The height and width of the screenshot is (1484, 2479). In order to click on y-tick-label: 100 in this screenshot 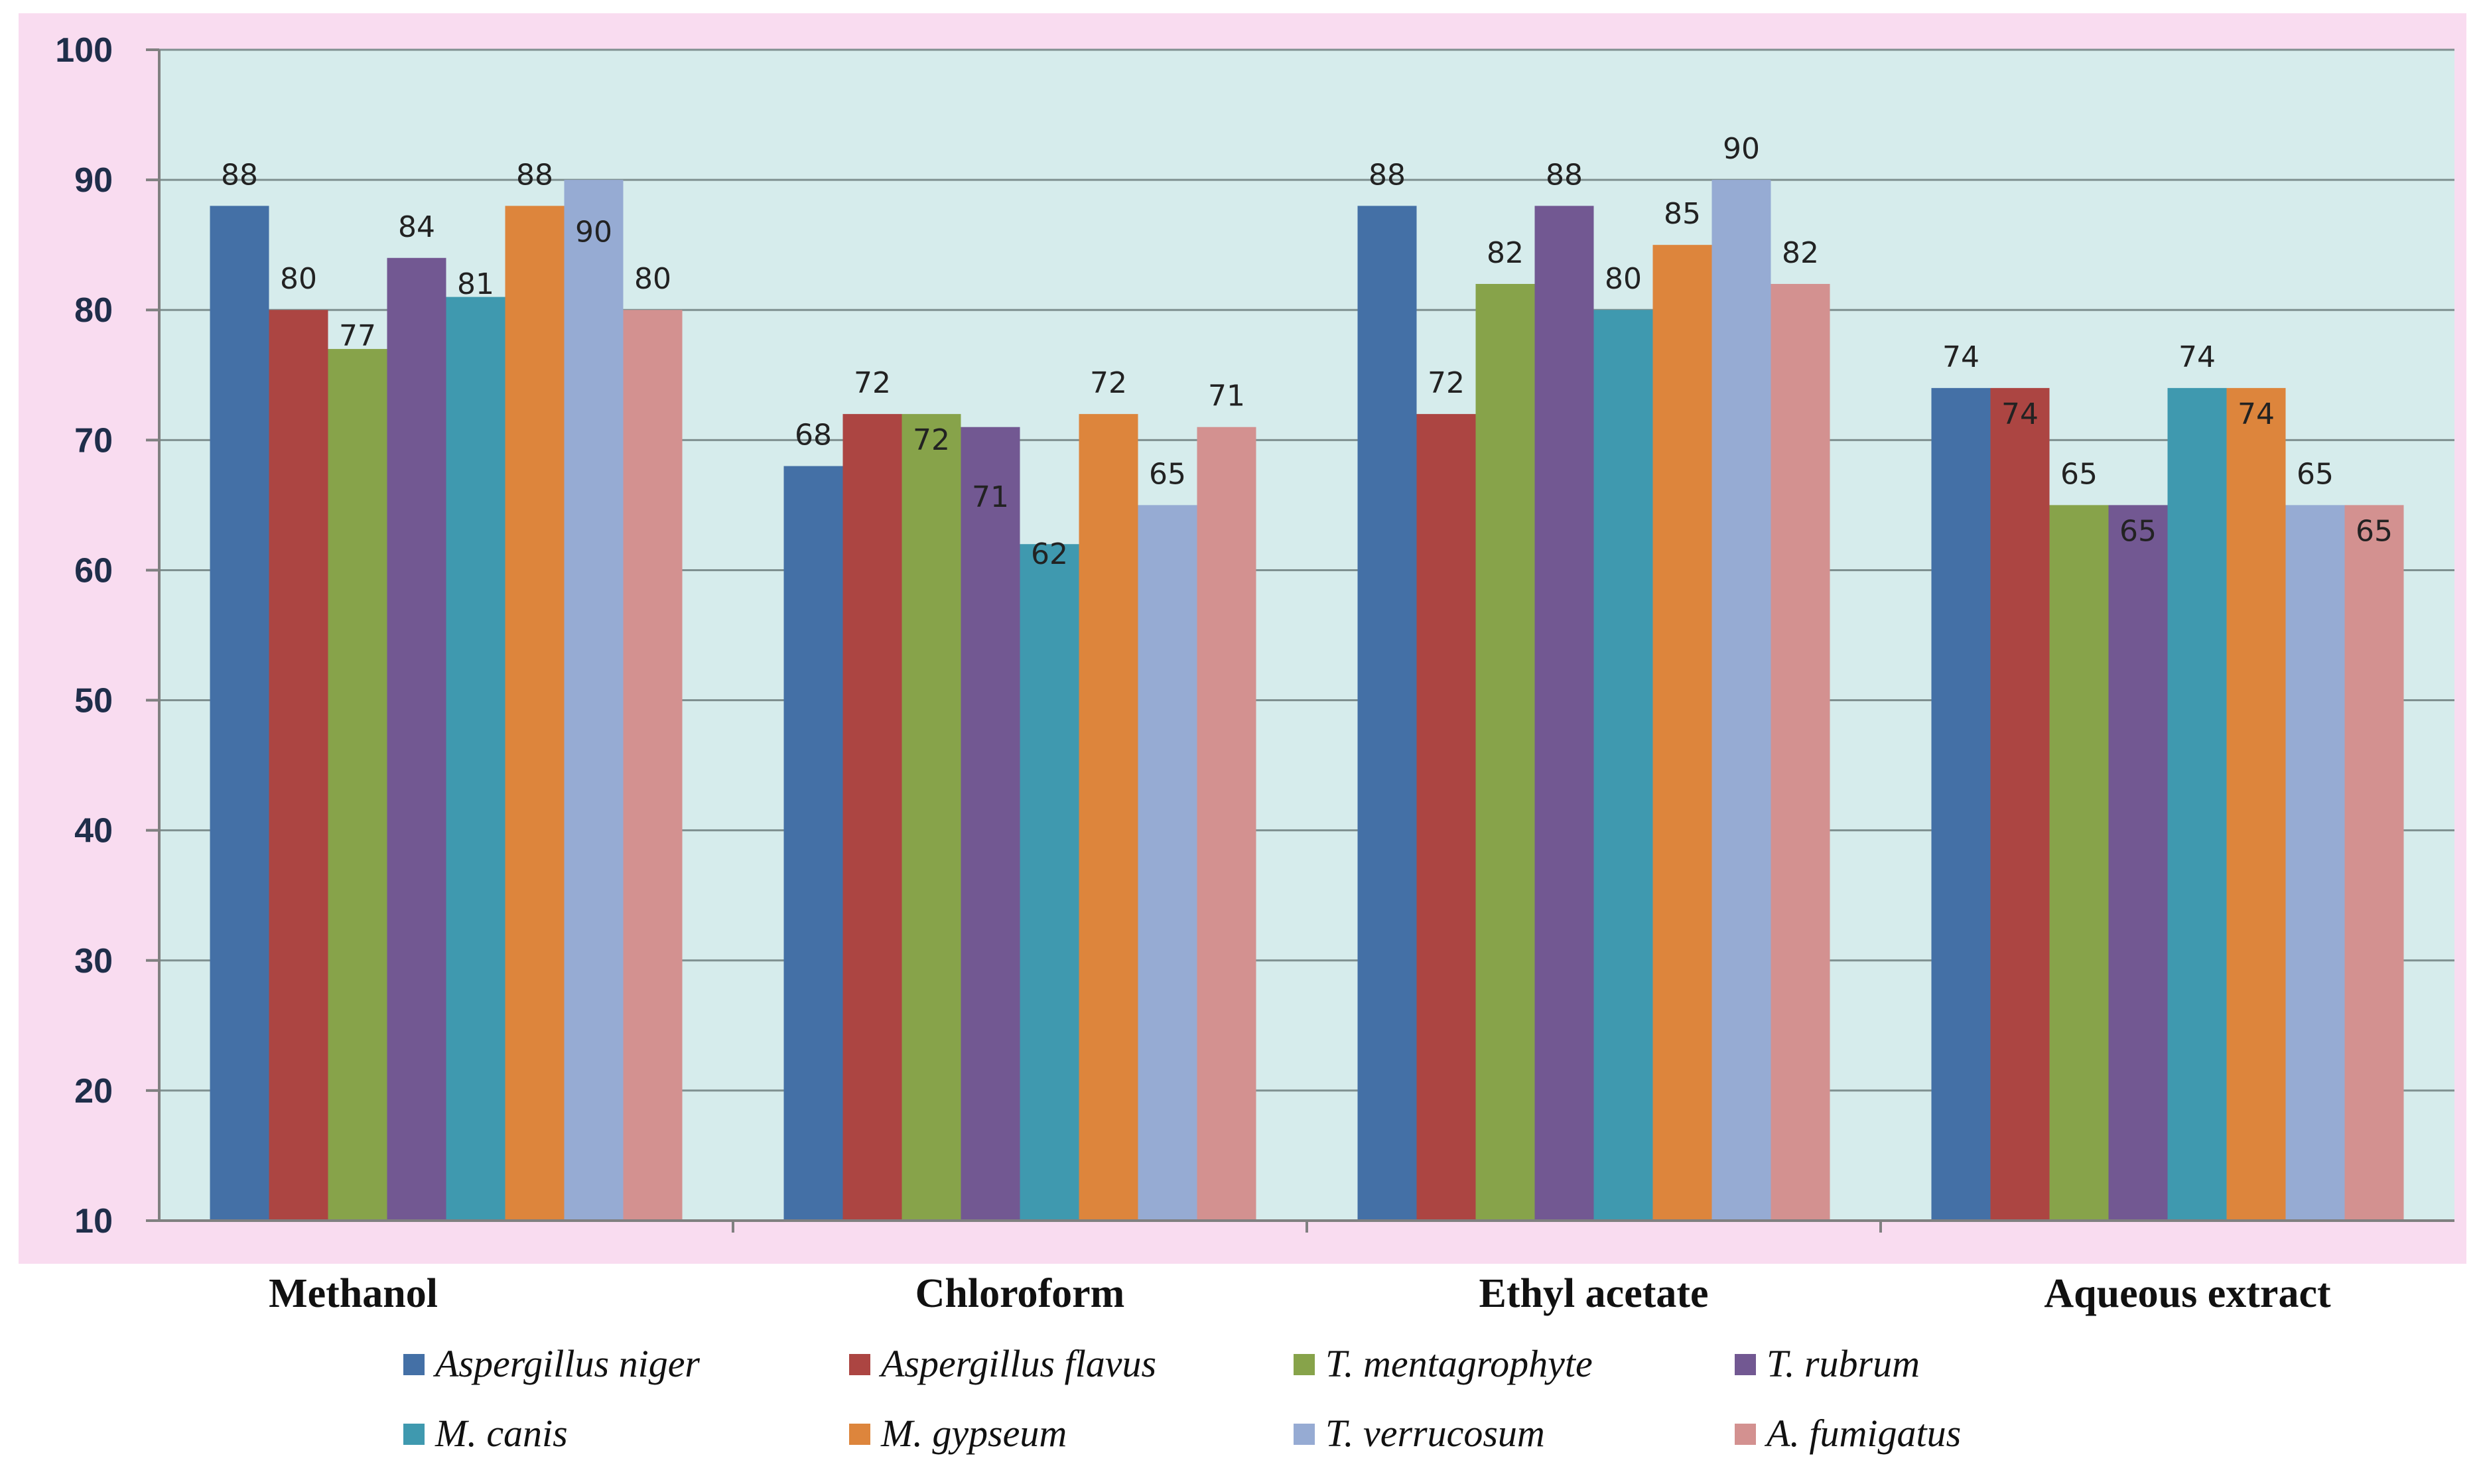, I will do `click(84, 50)`.